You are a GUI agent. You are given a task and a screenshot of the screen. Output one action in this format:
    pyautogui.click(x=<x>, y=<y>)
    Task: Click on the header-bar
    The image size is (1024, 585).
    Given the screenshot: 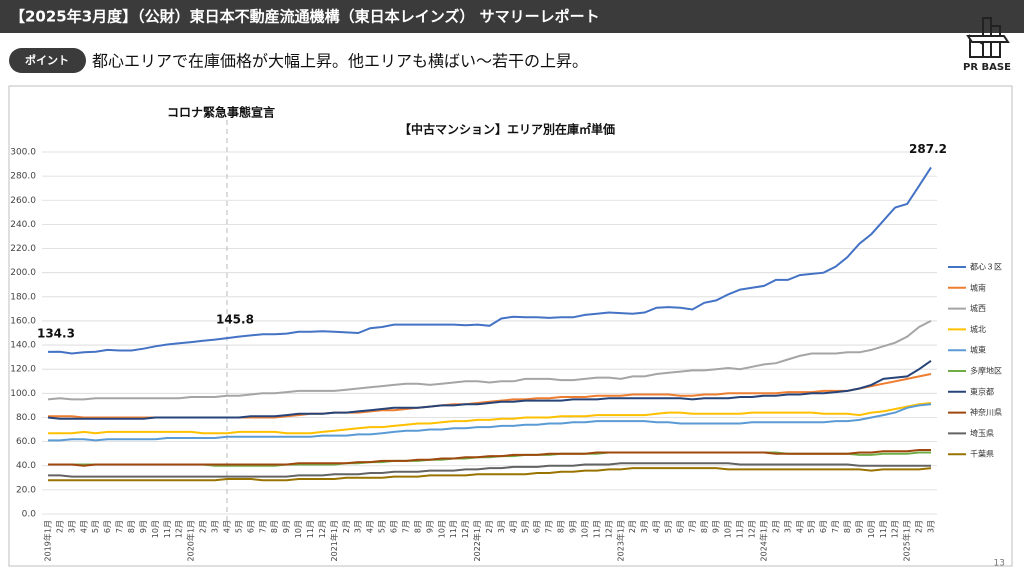 What is the action you would take?
    pyautogui.click(x=512, y=16)
    